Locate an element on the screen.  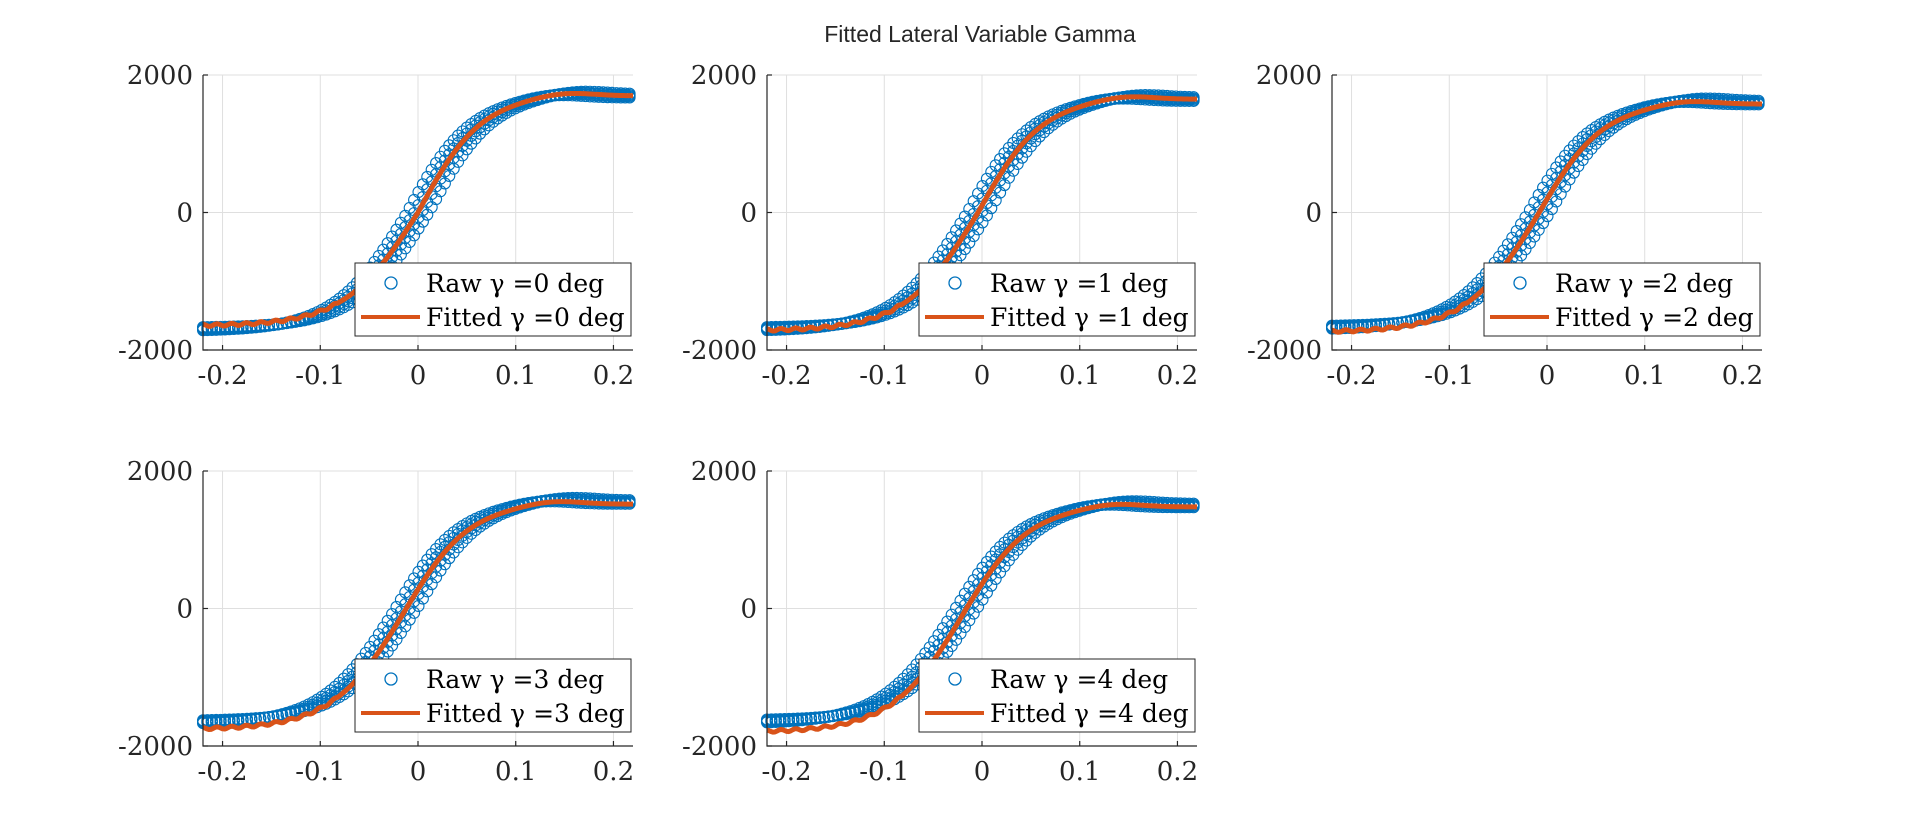
legend-fitted-label: Fitted γ =3 deg is located at coordinates (525, 713).